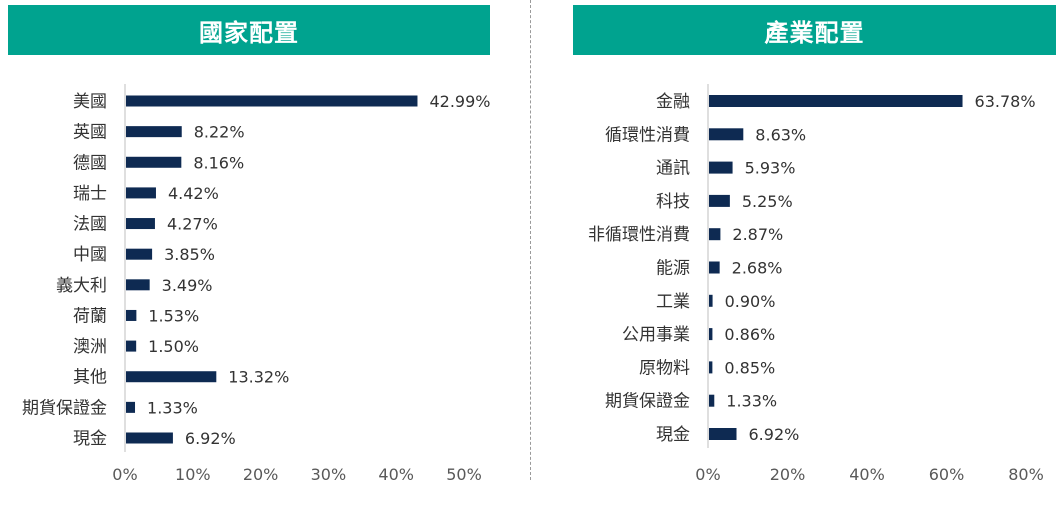  I want to click on data-label: 2.68%, so click(757, 268).